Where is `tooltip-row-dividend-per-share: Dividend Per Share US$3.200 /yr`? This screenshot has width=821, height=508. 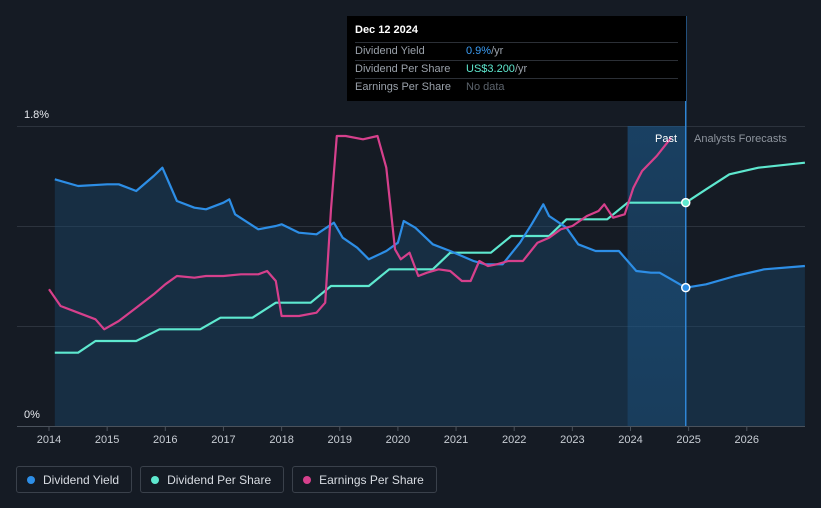
tooltip-row-dividend-per-share: Dividend Per Share US$3.200 /yr is located at coordinates (516, 69).